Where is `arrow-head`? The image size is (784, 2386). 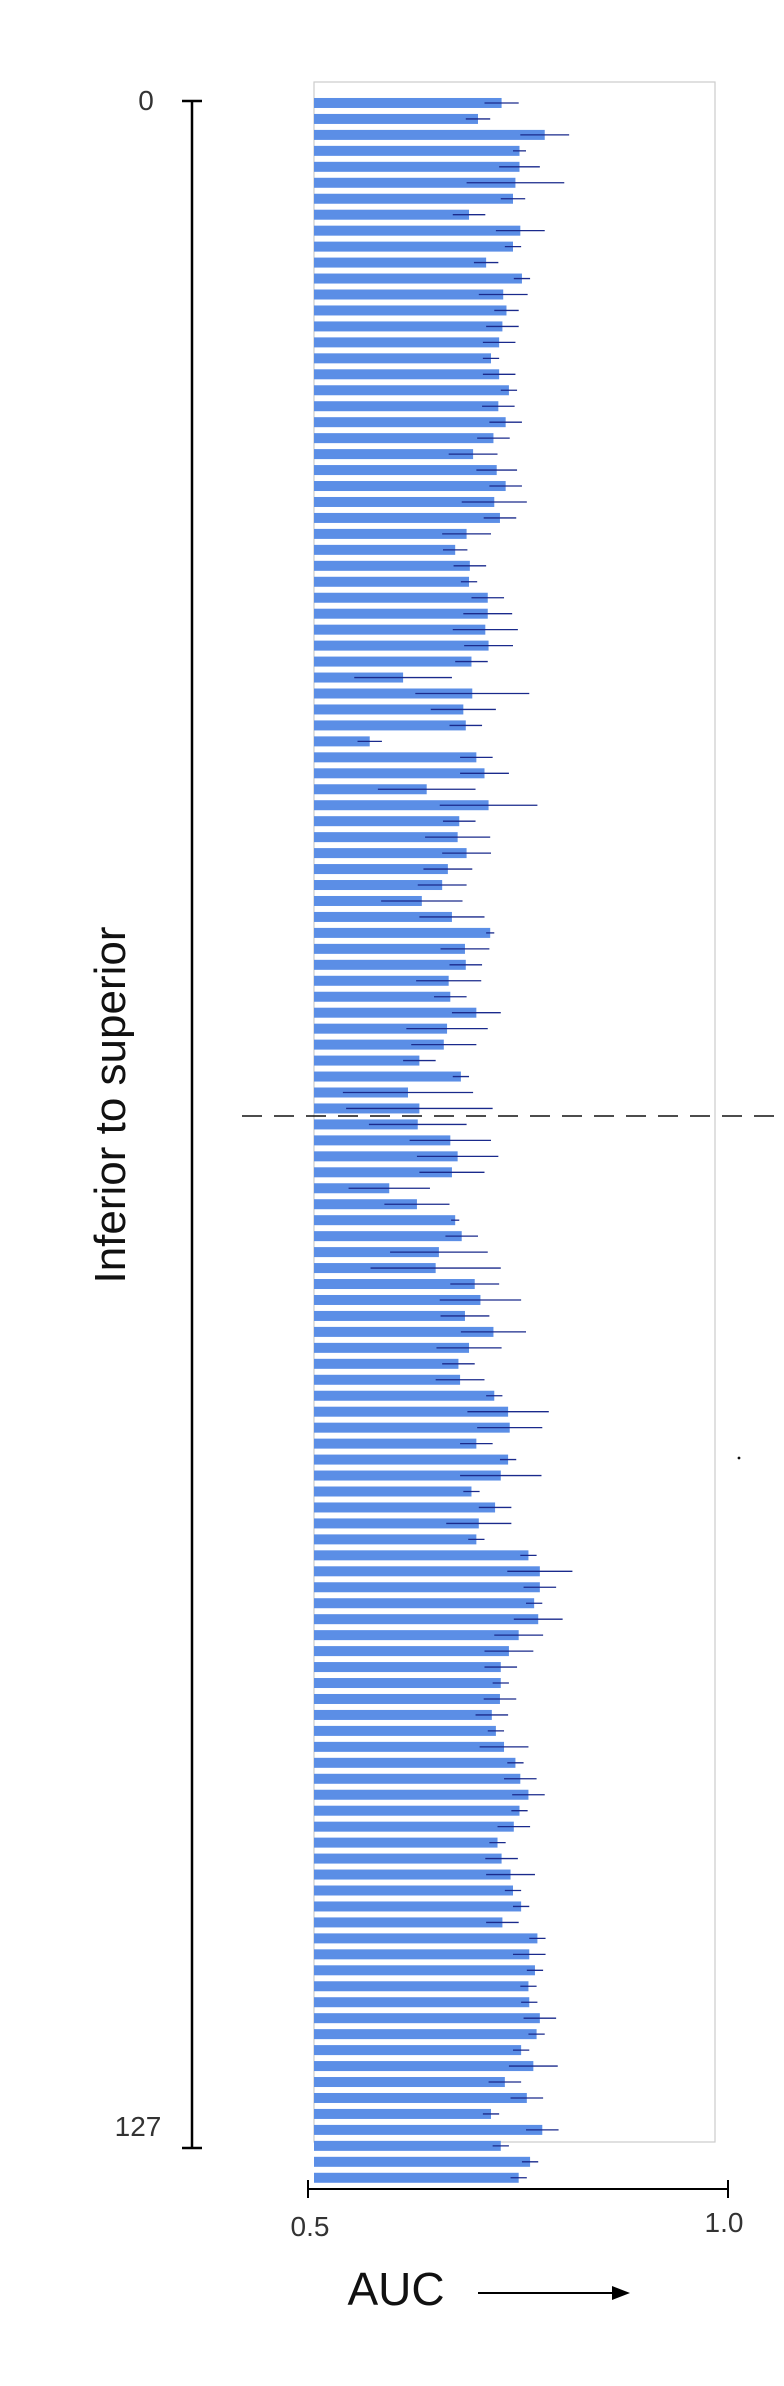
arrow-head is located at coordinates (621, 2293).